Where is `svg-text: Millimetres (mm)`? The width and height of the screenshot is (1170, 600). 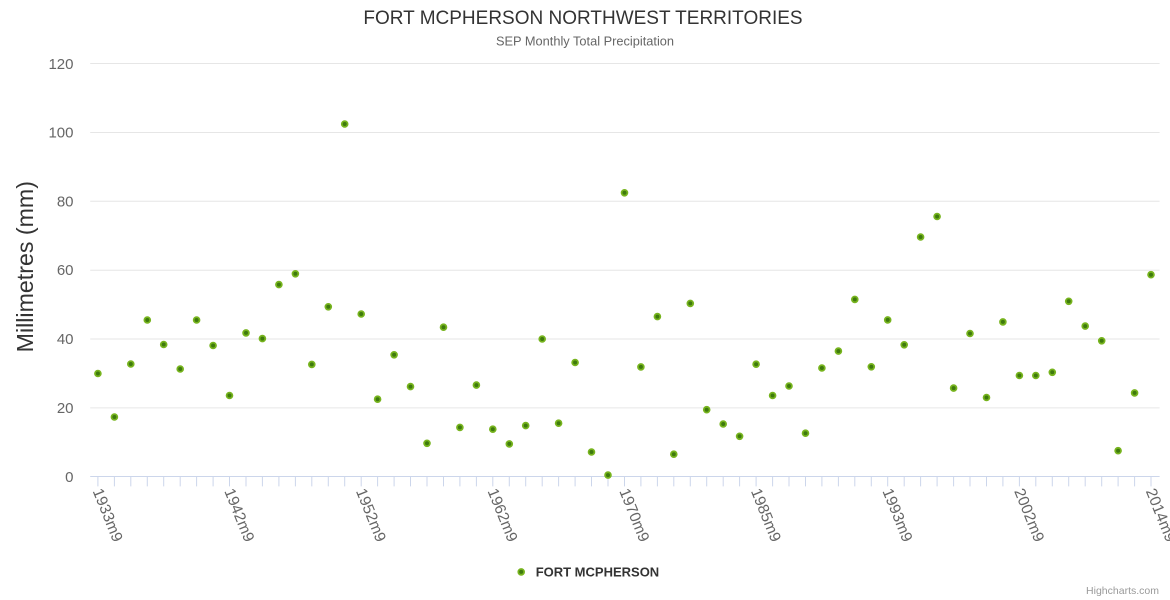 svg-text: Millimetres (mm) is located at coordinates (25, 266).